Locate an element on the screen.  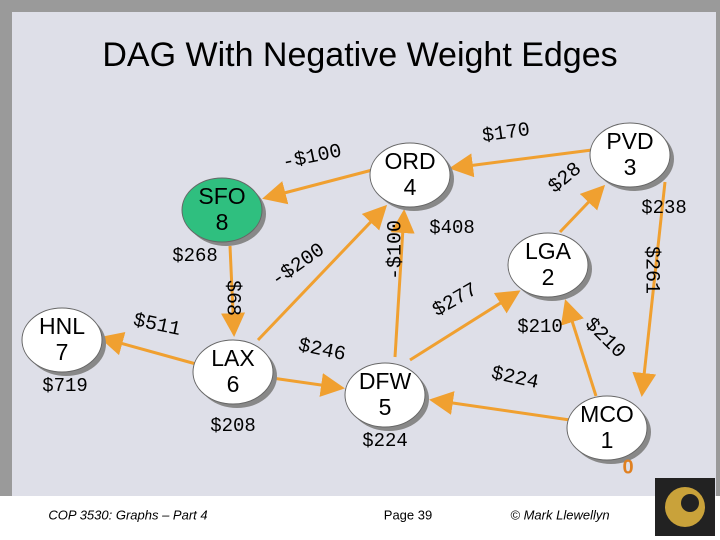
node-distance: $208 is located at coordinates (233, 426).